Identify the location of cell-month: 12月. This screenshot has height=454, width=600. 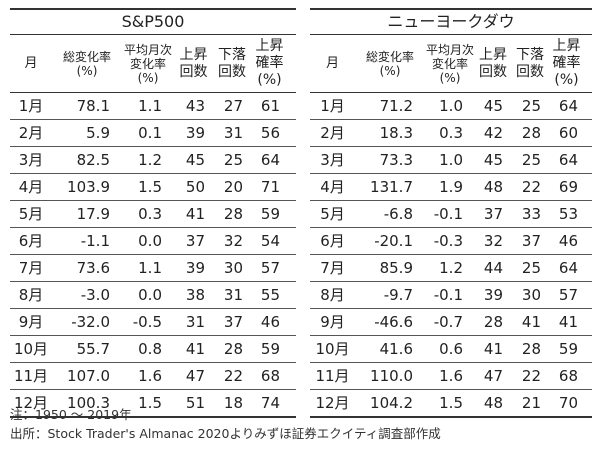
(31, 403).